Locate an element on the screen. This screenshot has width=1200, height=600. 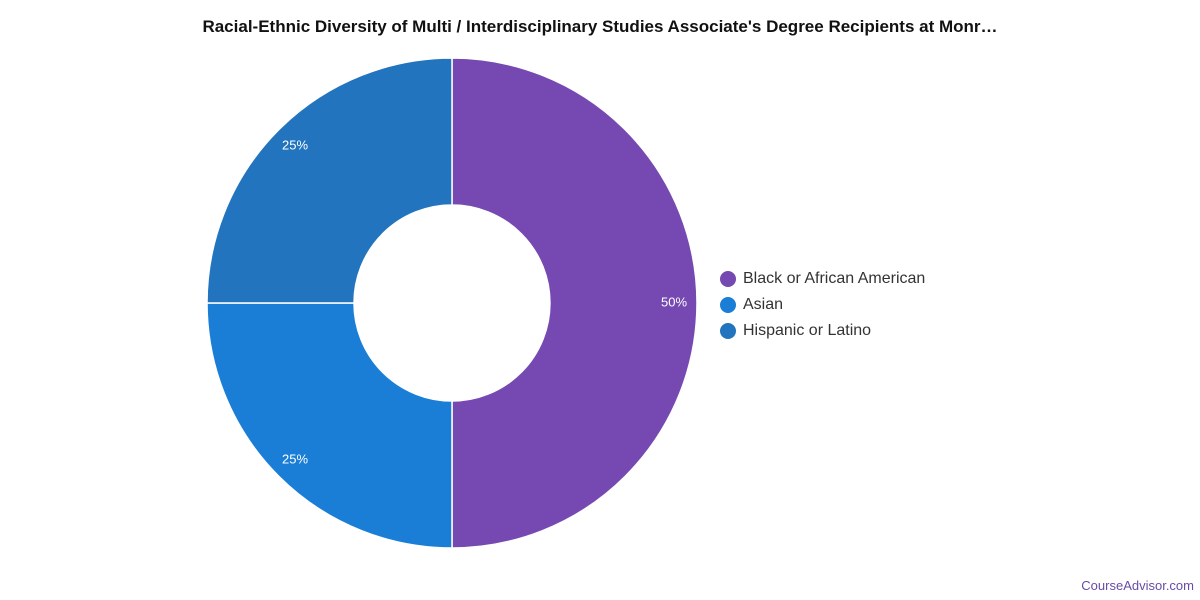
slice-data-label-2: 25% is located at coordinates (295, 458).